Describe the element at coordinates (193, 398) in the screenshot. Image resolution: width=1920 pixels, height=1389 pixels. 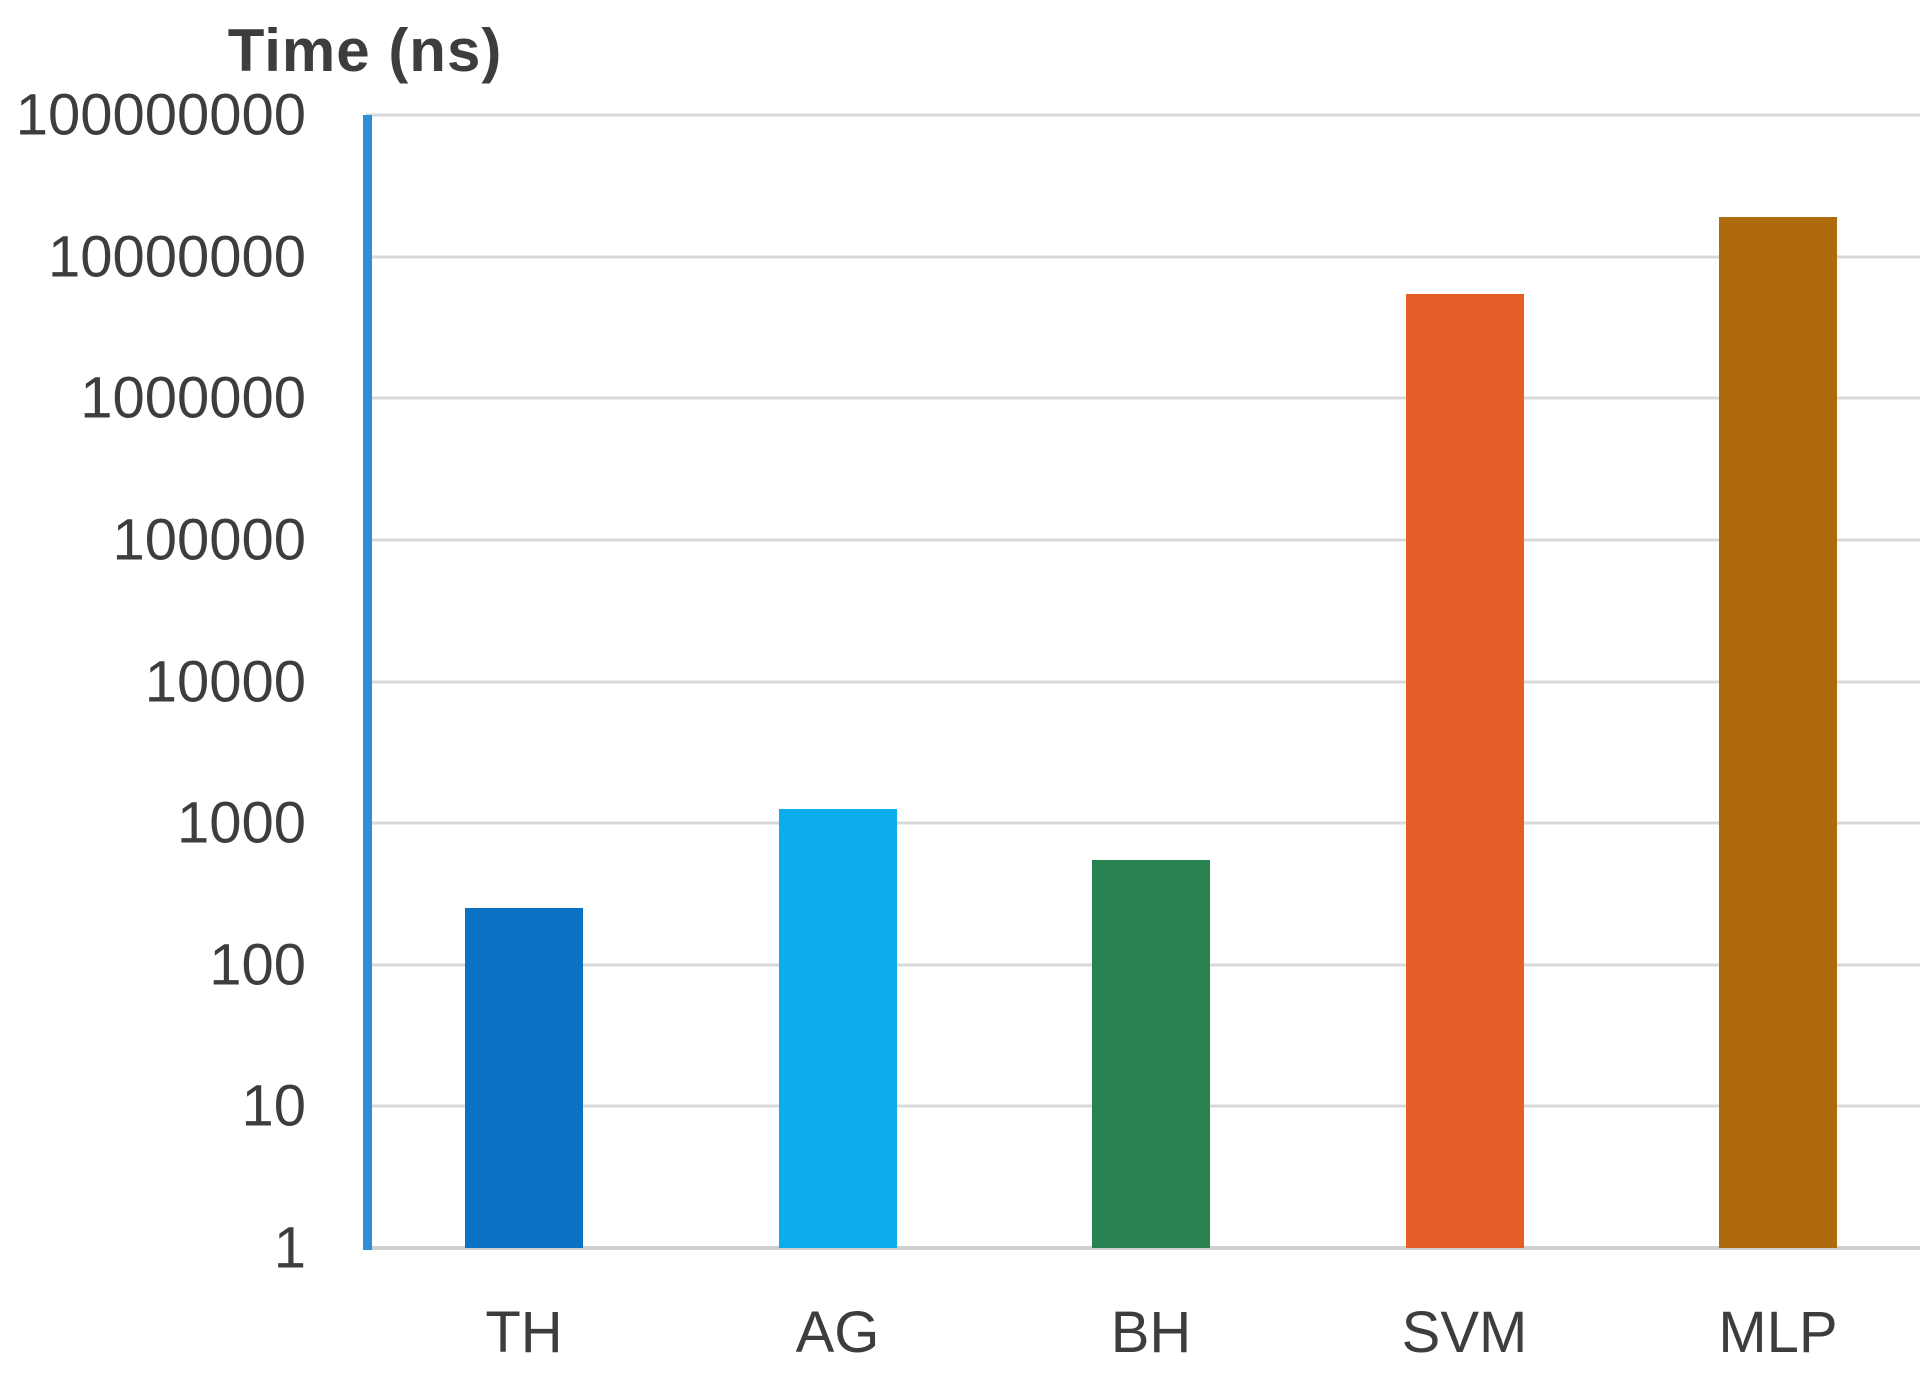
I see `y-tick-label-1000000: 1000000` at that location.